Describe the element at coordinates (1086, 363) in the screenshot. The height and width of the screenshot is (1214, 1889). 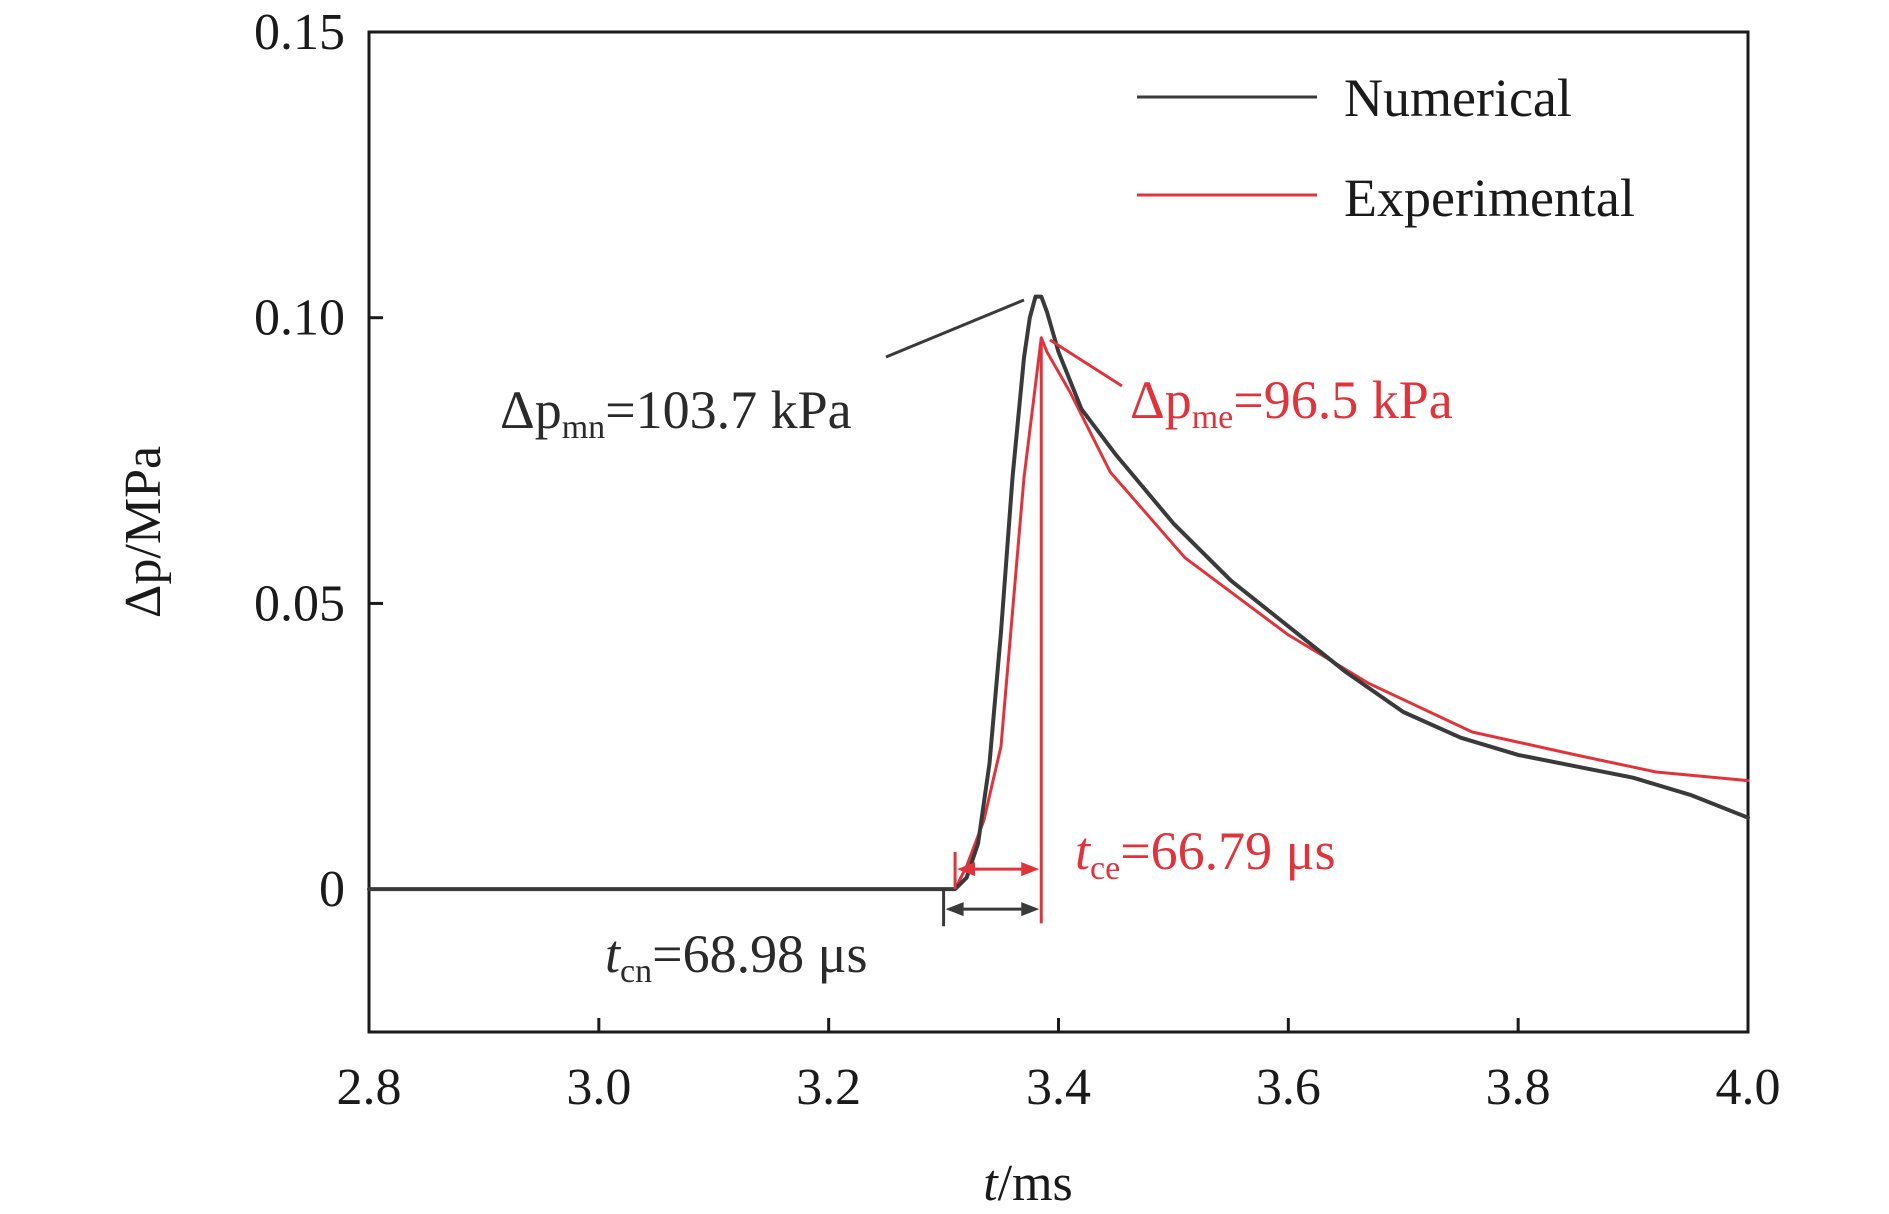
I see `leader-dp-me` at that location.